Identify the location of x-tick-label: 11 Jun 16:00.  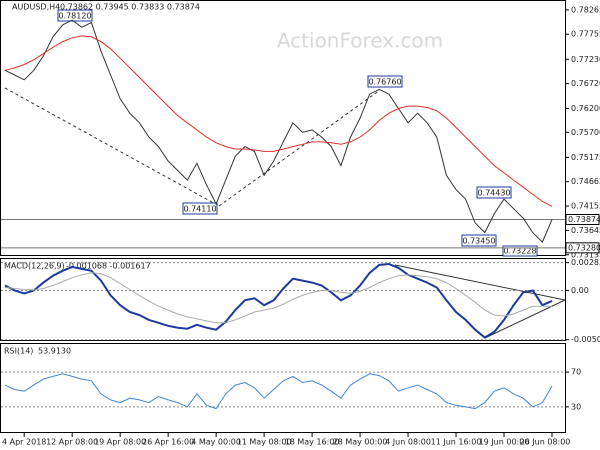
(456, 442).